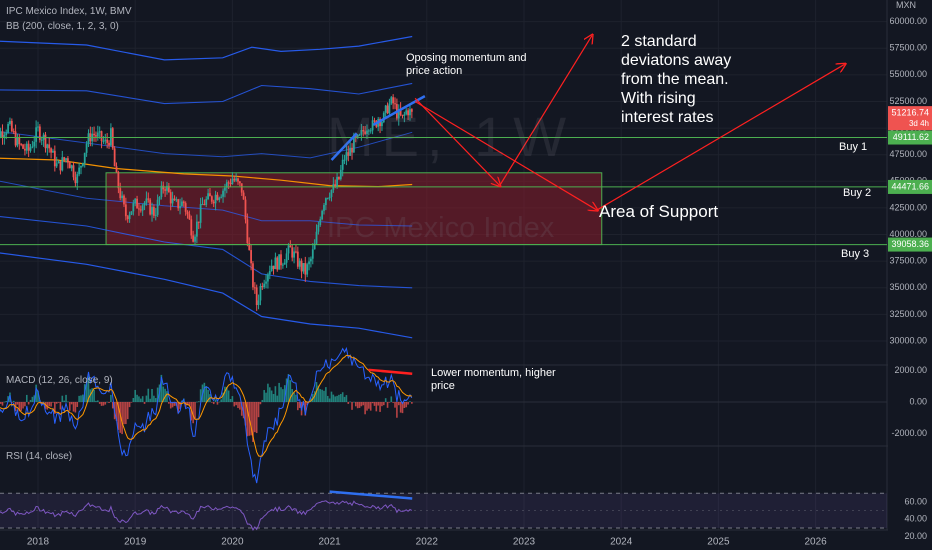  I want to click on price-tick-label: 40000.00, so click(908, 234).